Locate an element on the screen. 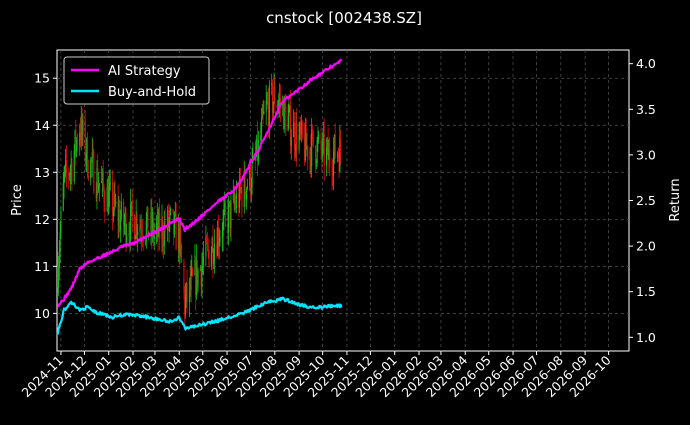 This screenshot has width=690, height=425. y-tick-label-left: 10 is located at coordinates (42, 313).